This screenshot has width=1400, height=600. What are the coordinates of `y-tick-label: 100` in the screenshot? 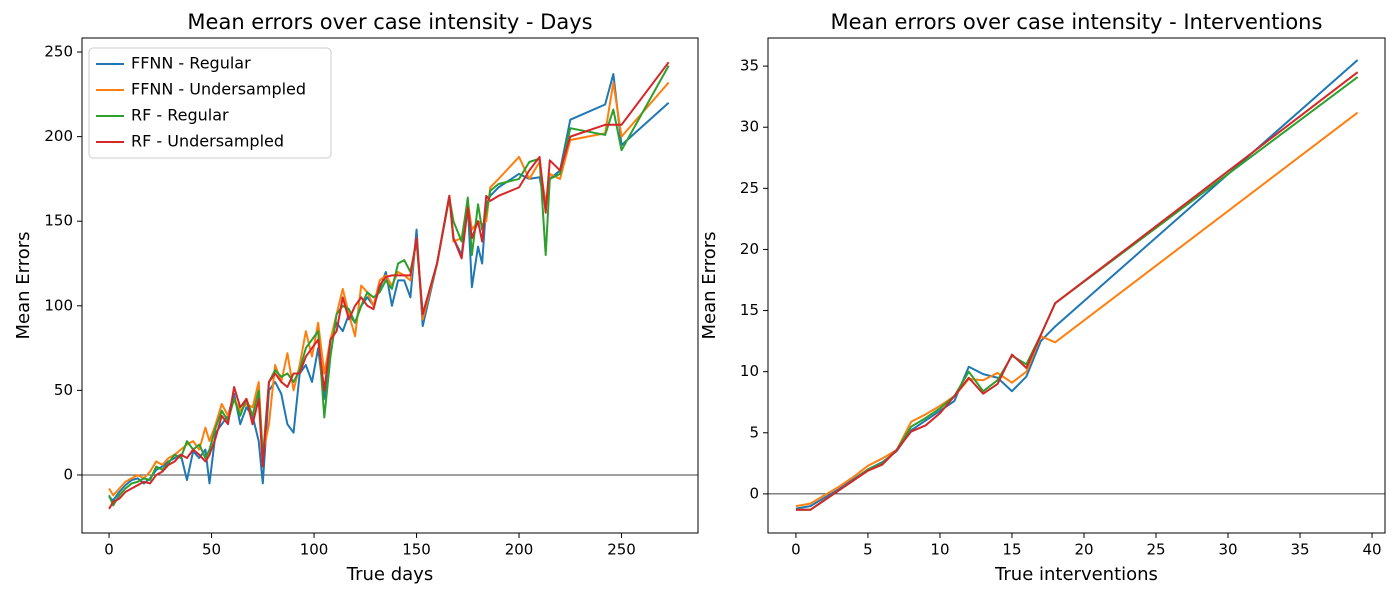 It's located at (58, 305).